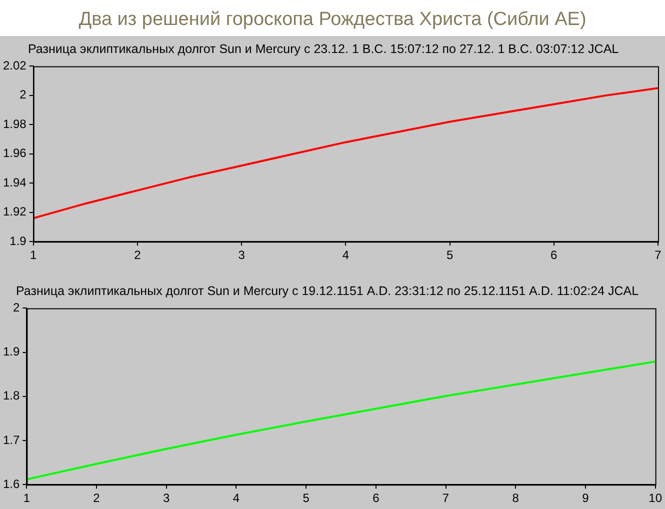 The width and height of the screenshot is (665, 509). Describe the element at coordinates (323, 49) in the screenshot. I see `chart-subtitle: Разница эклиптикальных долгот Sun и Mercury с 23.12. 1 B.C. 15:07:12 по 27.12. 1 B.C. 03:07:12 JCAL` at that location.